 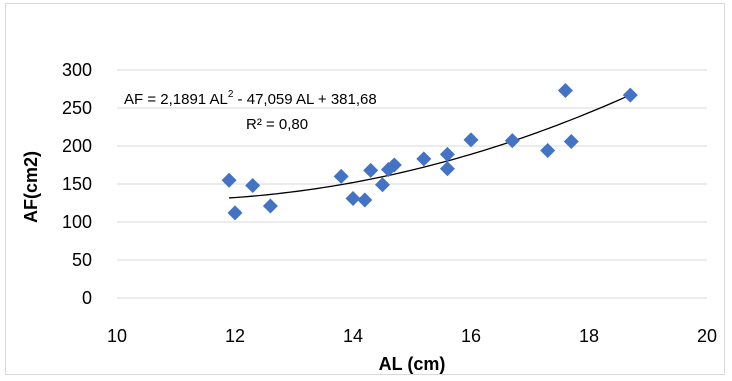 What do you see at coordinates (250, 98) in the screenshot?
I see `trendline-equation: AF = 2,1891 AL2 - 47,059 AL + 381,68` at bounding box center [250, 98].